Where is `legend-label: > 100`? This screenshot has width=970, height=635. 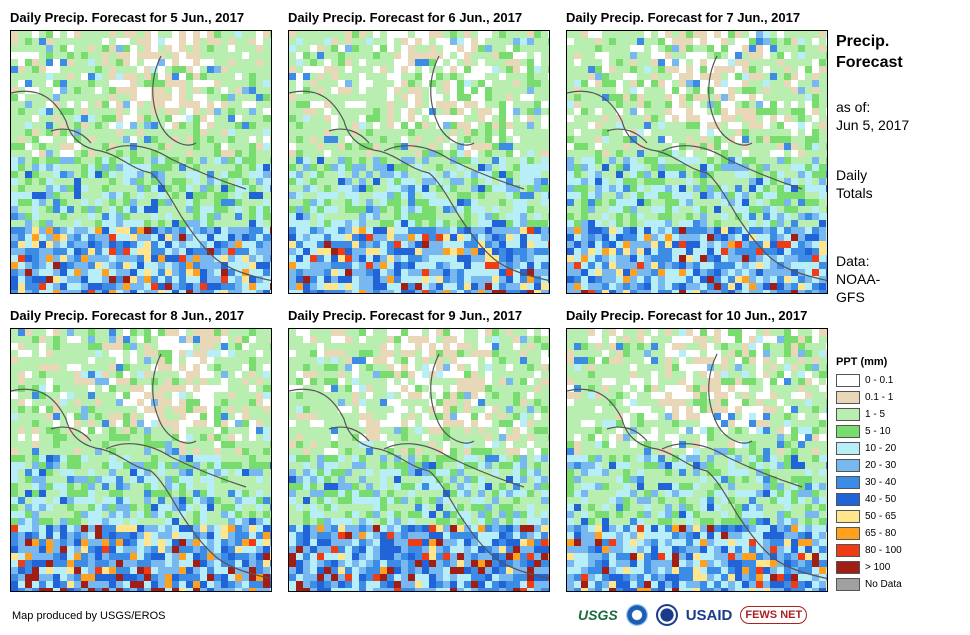 legend-label: > 100 is located at coordinates (878, 567).